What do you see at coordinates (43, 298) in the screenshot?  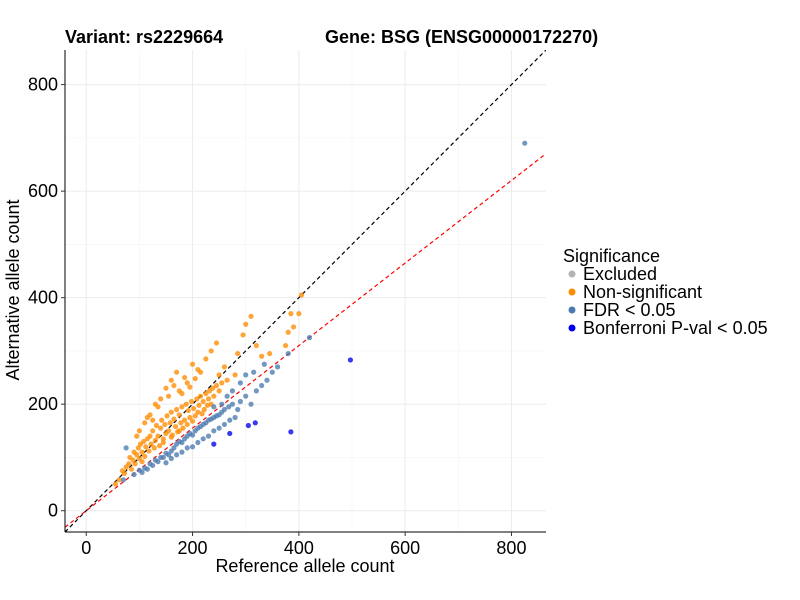 I see `y-tick-label: 400` at bounding box center [43, 298].